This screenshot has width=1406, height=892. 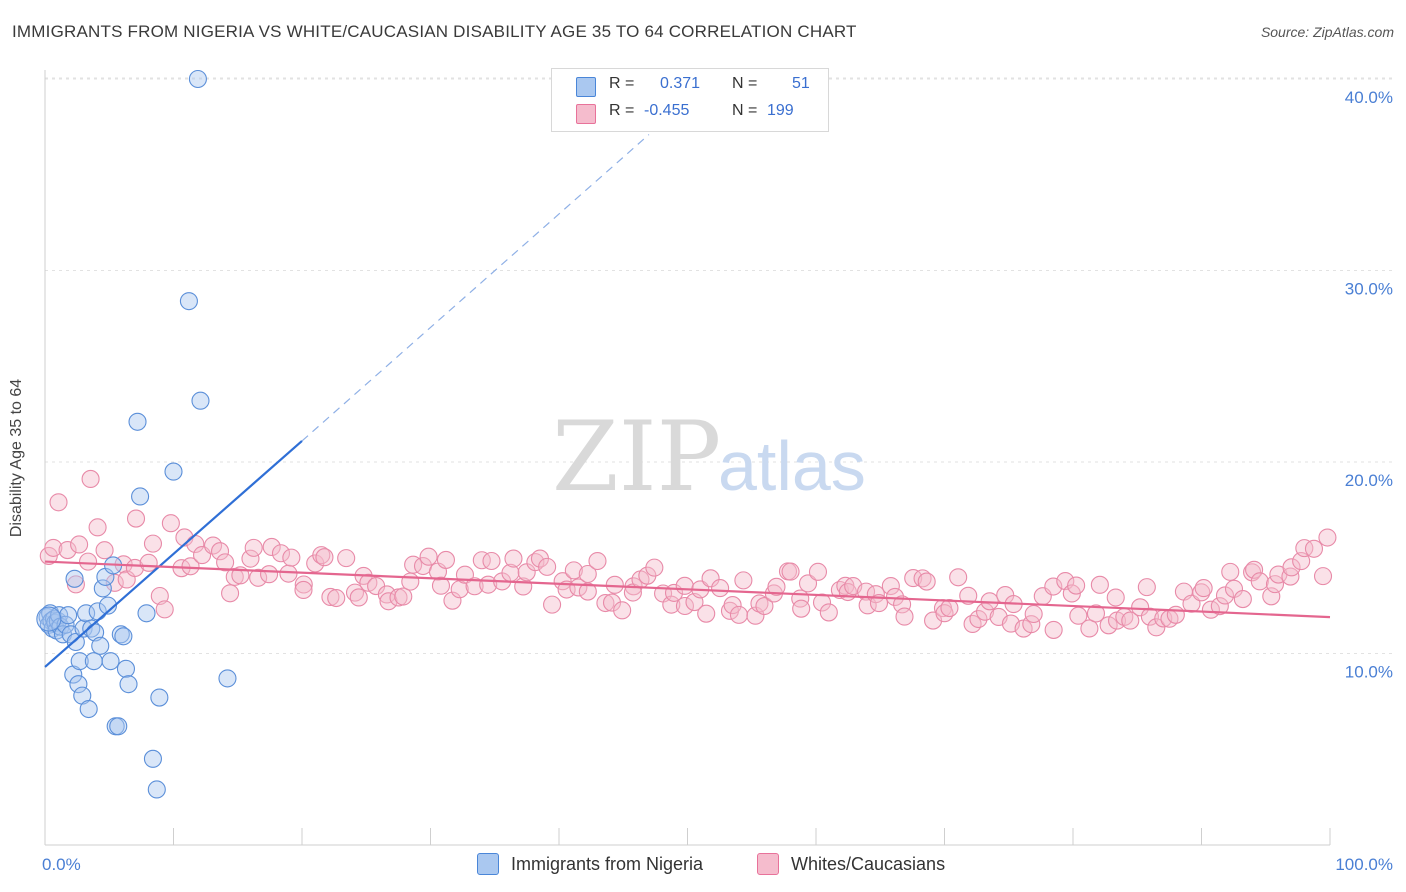 What do you see at coordinates (690, 100) in the screenshot?
I see `correlation-legend: R = 0.371 N = 51 R = -0.455 N = 199` at bounding box center [690, 100].